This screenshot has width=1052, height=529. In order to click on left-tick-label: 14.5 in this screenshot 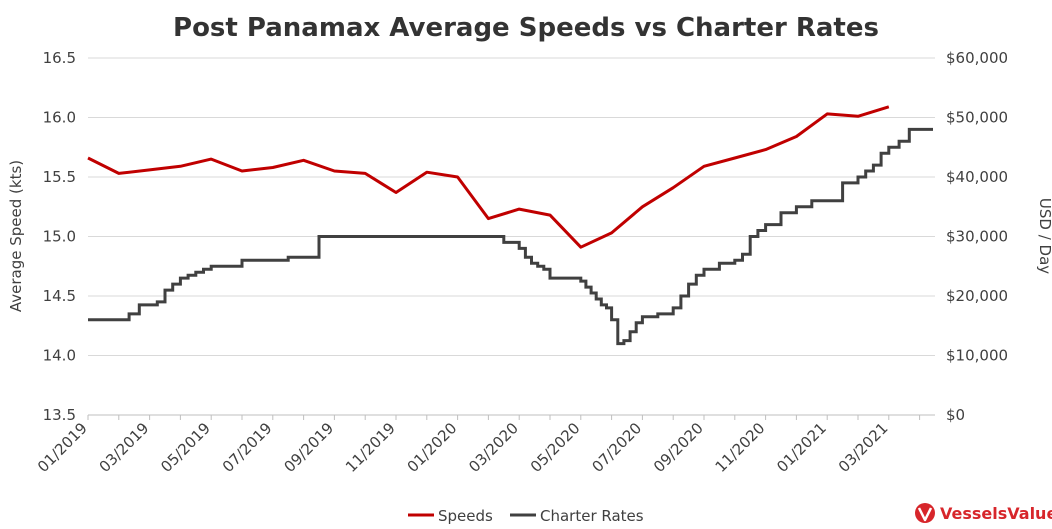, I will do `click(59, 296)`.